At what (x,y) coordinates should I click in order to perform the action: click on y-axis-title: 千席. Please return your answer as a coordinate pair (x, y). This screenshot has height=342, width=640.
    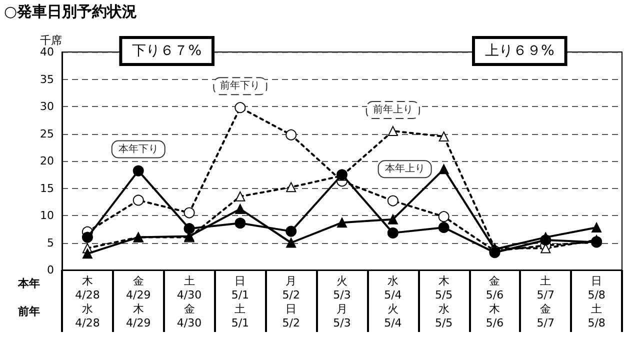
    Looking at the image, I should click on (51, 40).